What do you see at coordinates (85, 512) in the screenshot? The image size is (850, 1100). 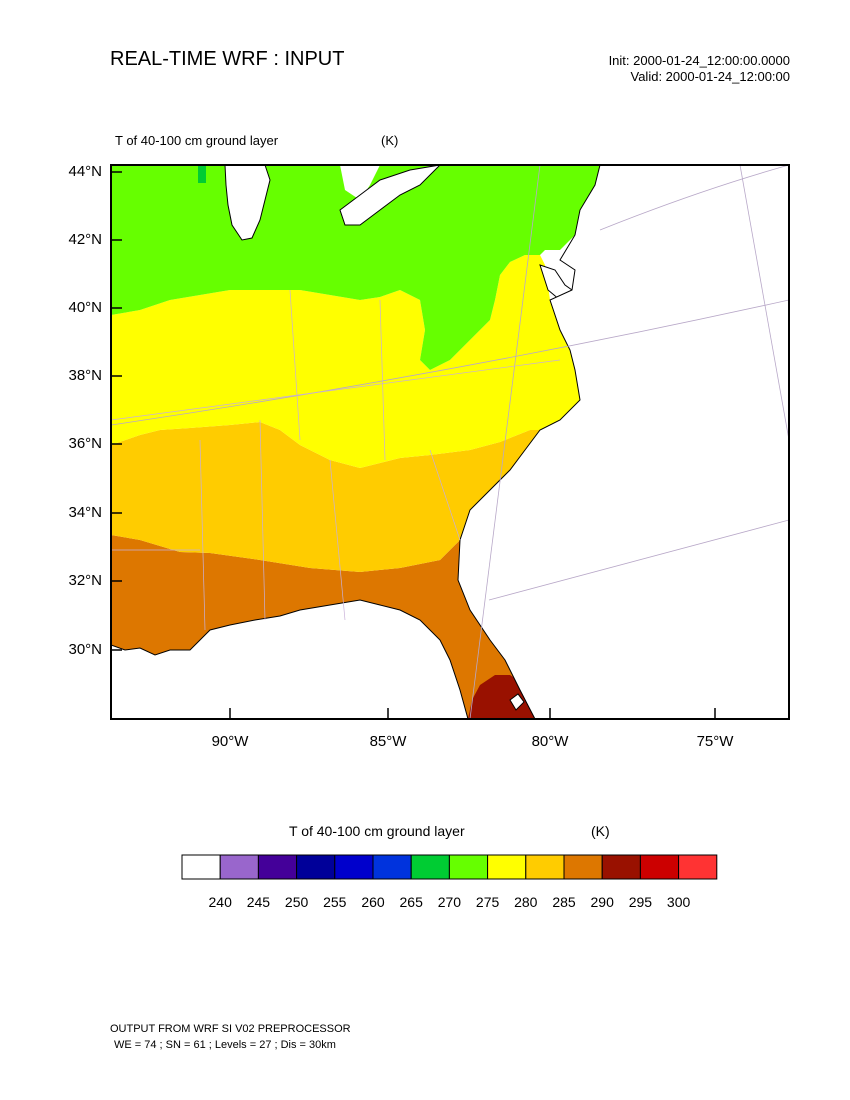 I see `lat-label-34: 34°N` at bounding box center [85, 512].